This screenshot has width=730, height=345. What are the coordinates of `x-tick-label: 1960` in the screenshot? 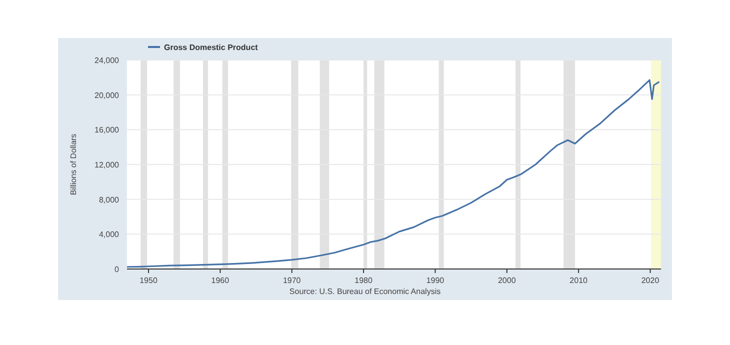 It's located at (220, 280).